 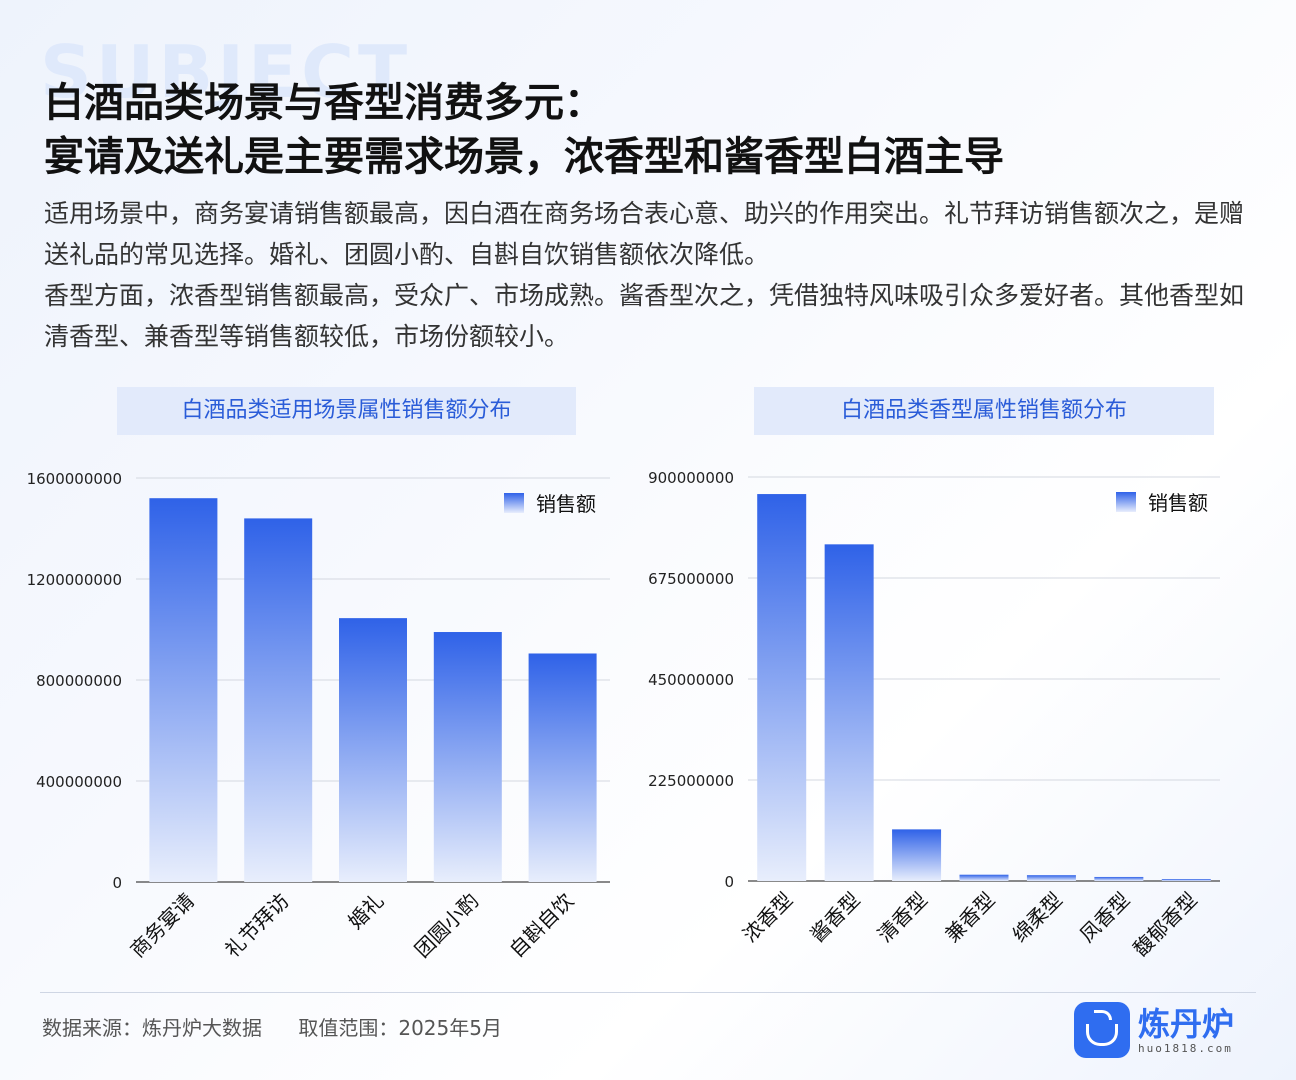 What do you see at coordinates (524, 157) in the screenshot?
I see `title-line-2: 宴请及送礼是主要需求场景，浓香型和酱香型白酒主导` at bounding box center [524, 157].